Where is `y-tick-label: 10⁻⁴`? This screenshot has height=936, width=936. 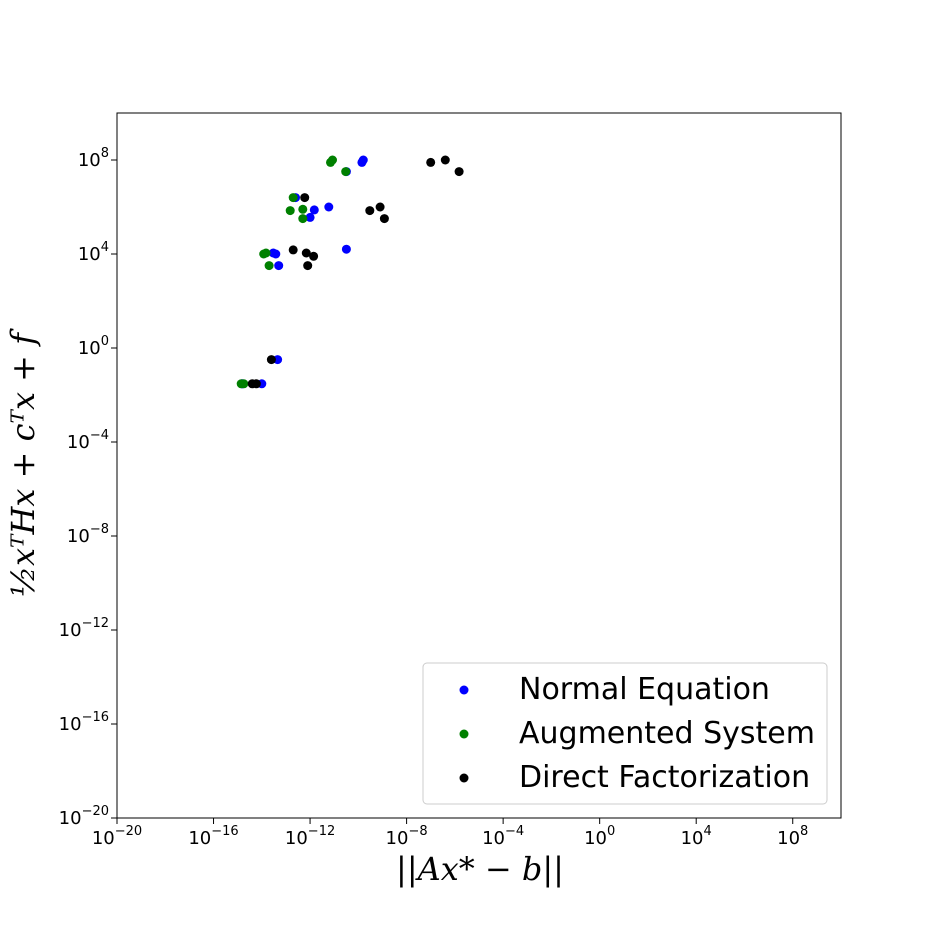
y-tick-label: 10⁻⁴ is located at coordinates (88, 440).